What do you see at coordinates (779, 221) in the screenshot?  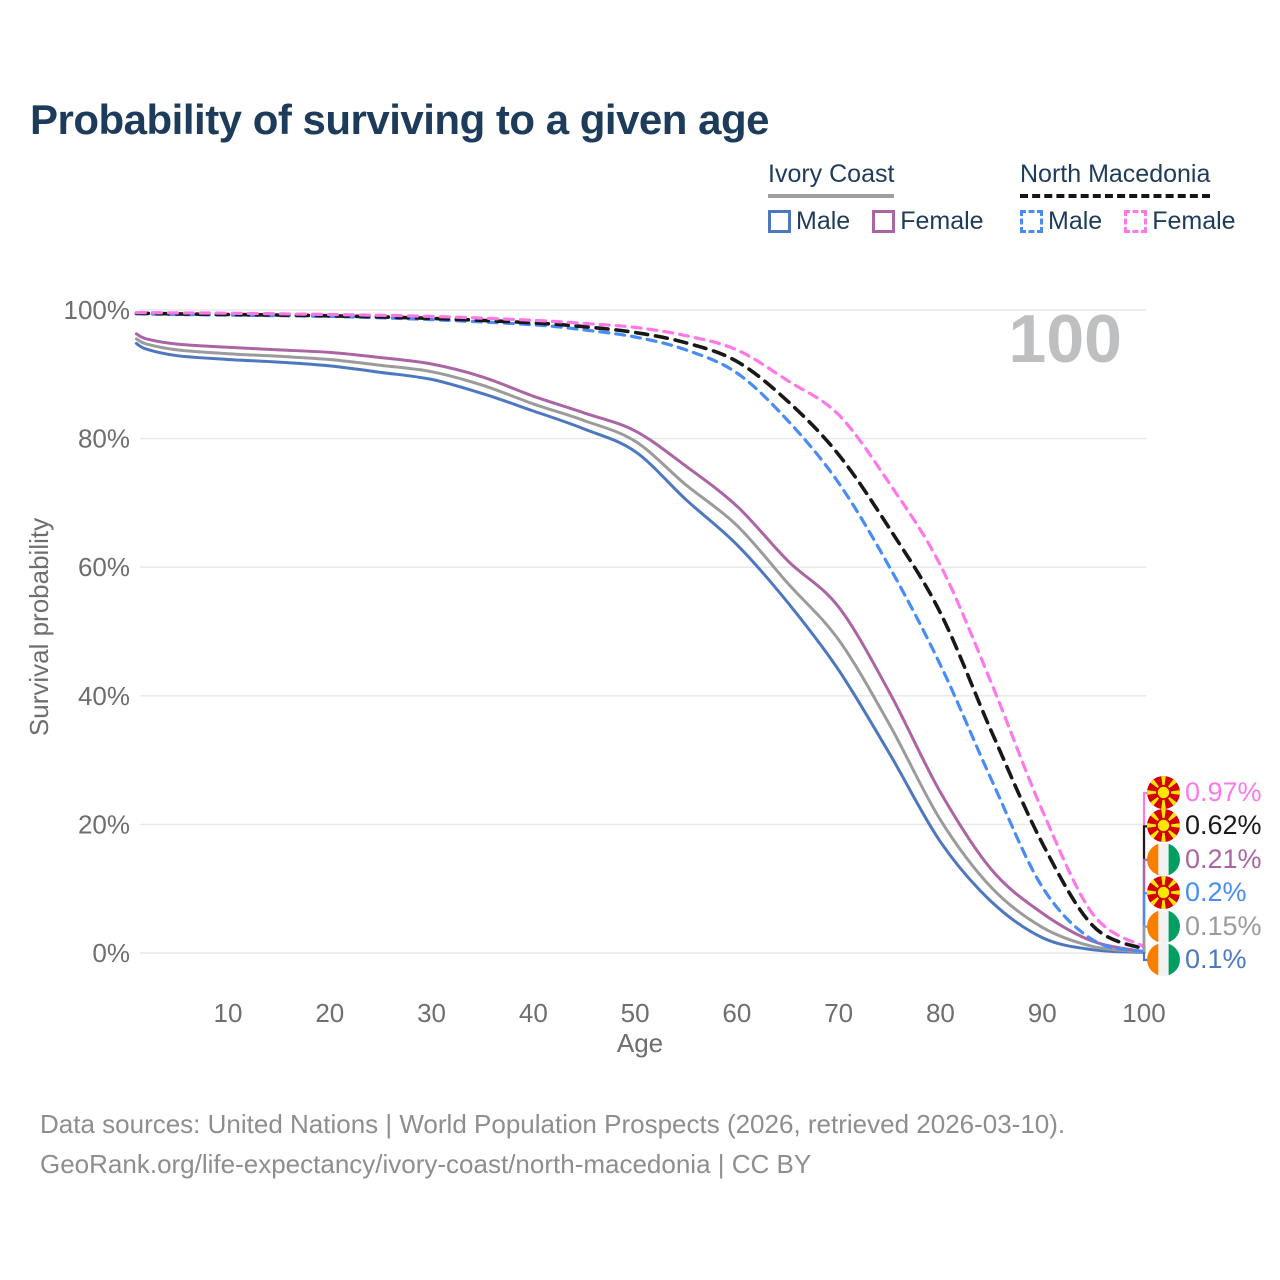 I see `ivory-coast-male-swatch-icon` at bounding box center [779, 221].